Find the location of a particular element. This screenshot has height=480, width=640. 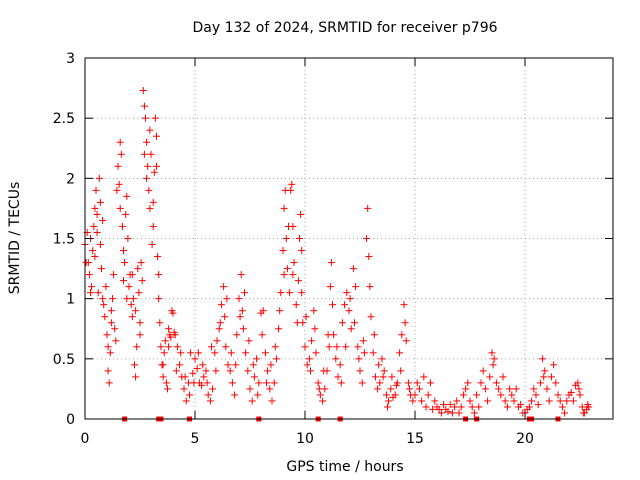

y-axis-label: SRMTID / TECUs is located at coordinates (15, 238).